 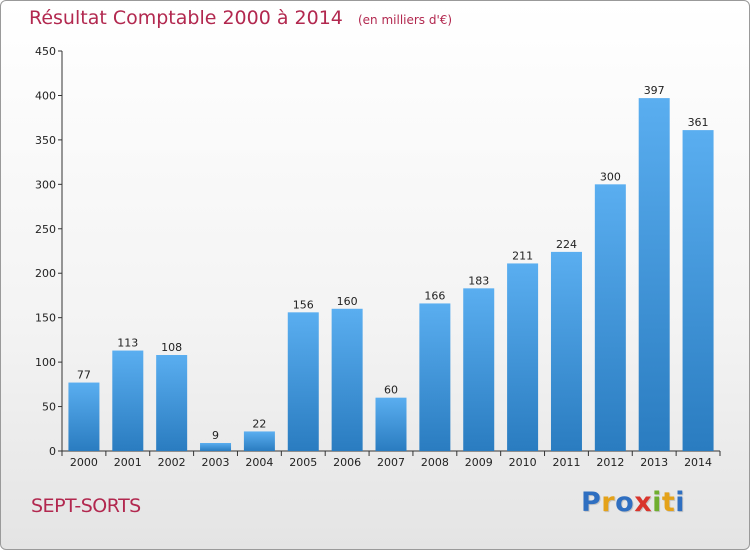 I want to click on x-tick-label: 2002, so click(x=172, y=462).